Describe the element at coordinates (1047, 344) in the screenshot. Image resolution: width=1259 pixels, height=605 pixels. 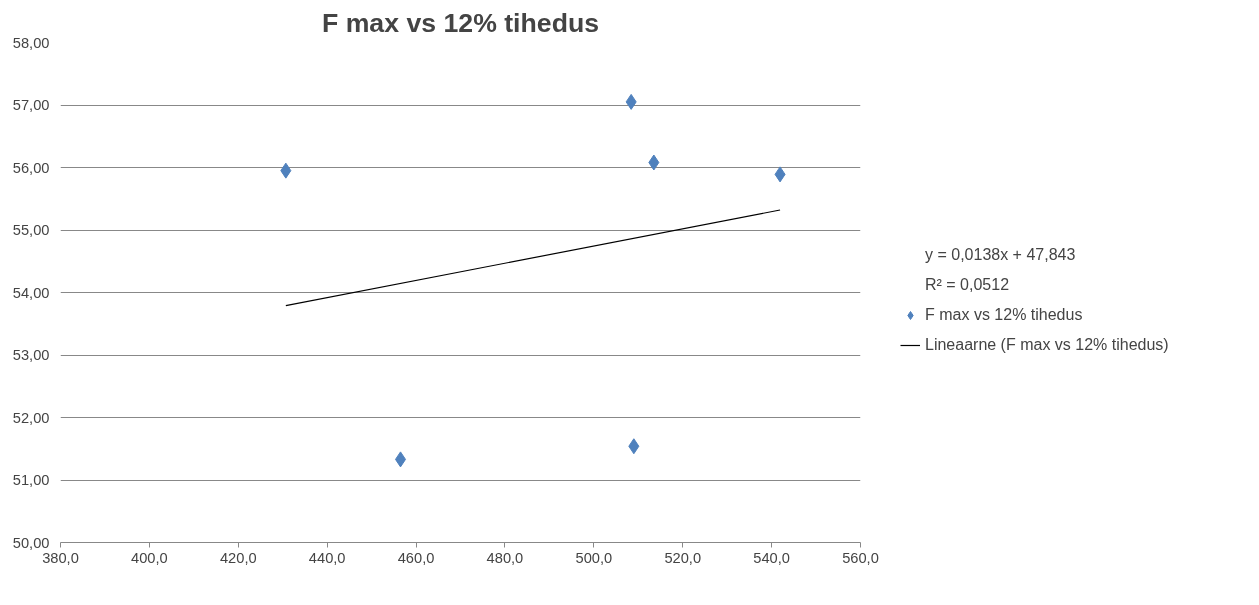
I see `legend-label: Lineaarne (F max vs 12% tihedus)` at that location.